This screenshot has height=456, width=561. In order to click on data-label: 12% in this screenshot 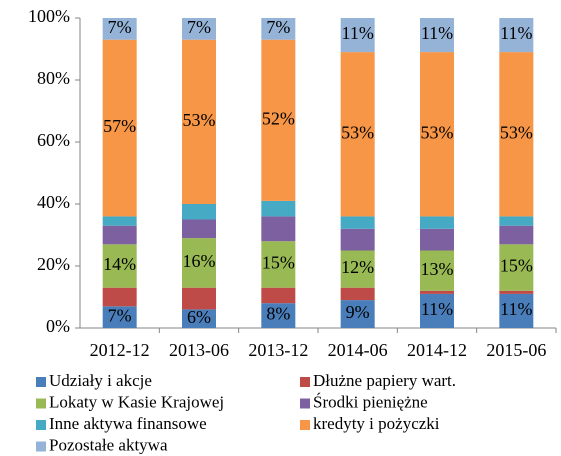, I will do `click(357, 267)`.